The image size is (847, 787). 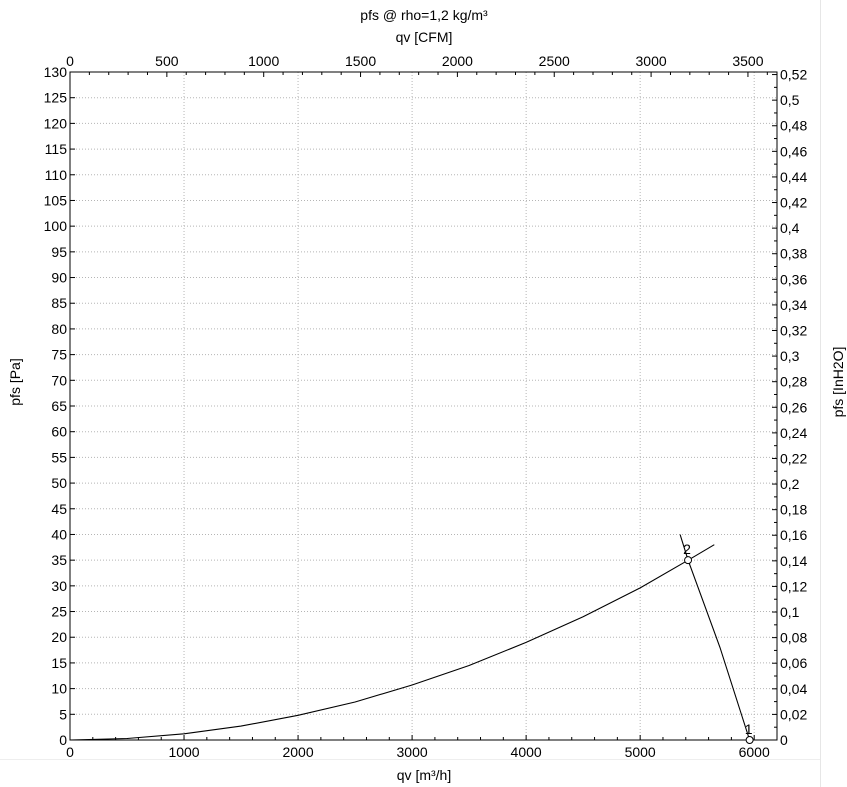 What do you see at coordinates (457, 61) in the screenshot?
I see `x2-tick-label: 2000` at bounding box center [457, 61].